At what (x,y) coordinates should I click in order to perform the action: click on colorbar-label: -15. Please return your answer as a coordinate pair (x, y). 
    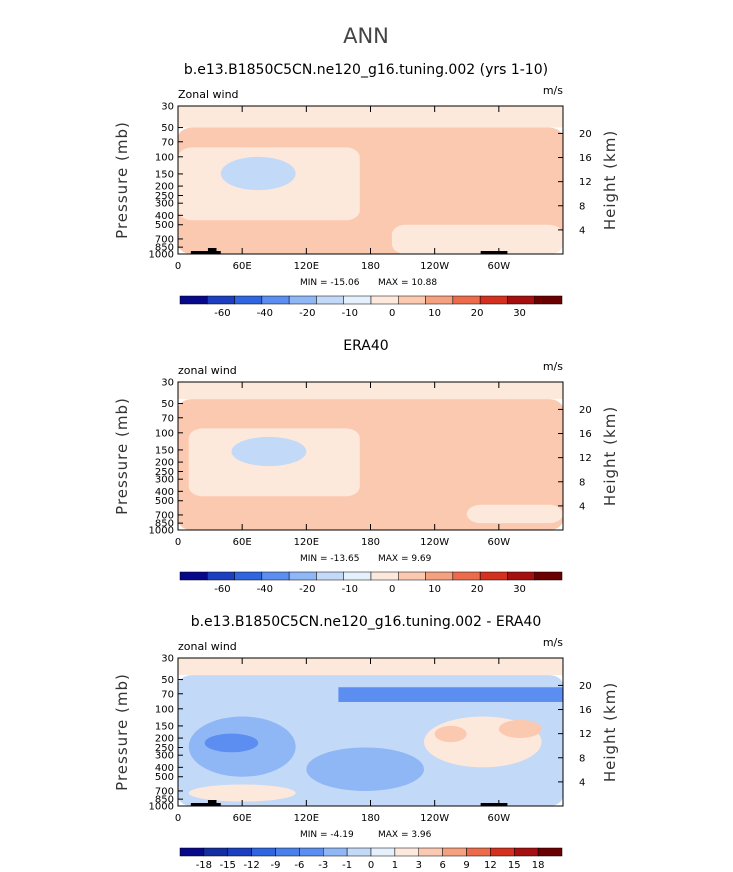
    Looking at the image, I should click on (228, 865).